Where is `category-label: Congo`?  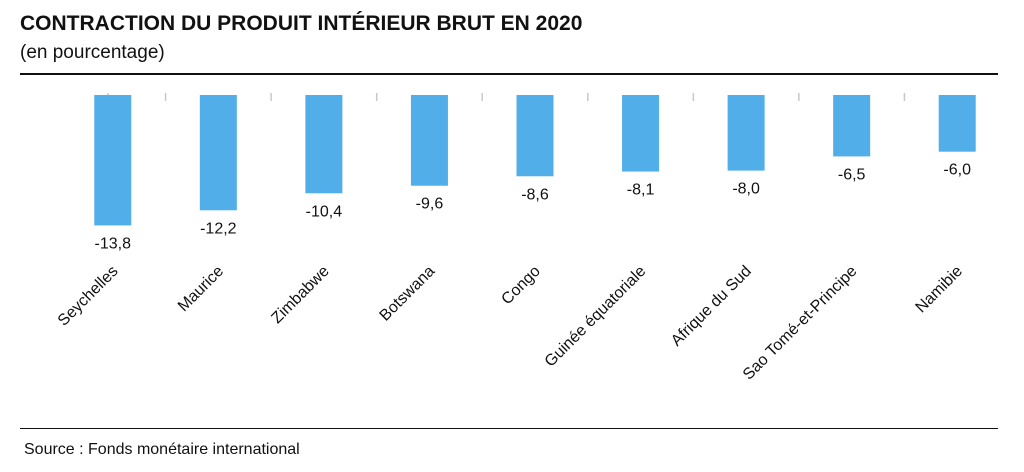
category-label: Congo is located at coordinates (520, 285).